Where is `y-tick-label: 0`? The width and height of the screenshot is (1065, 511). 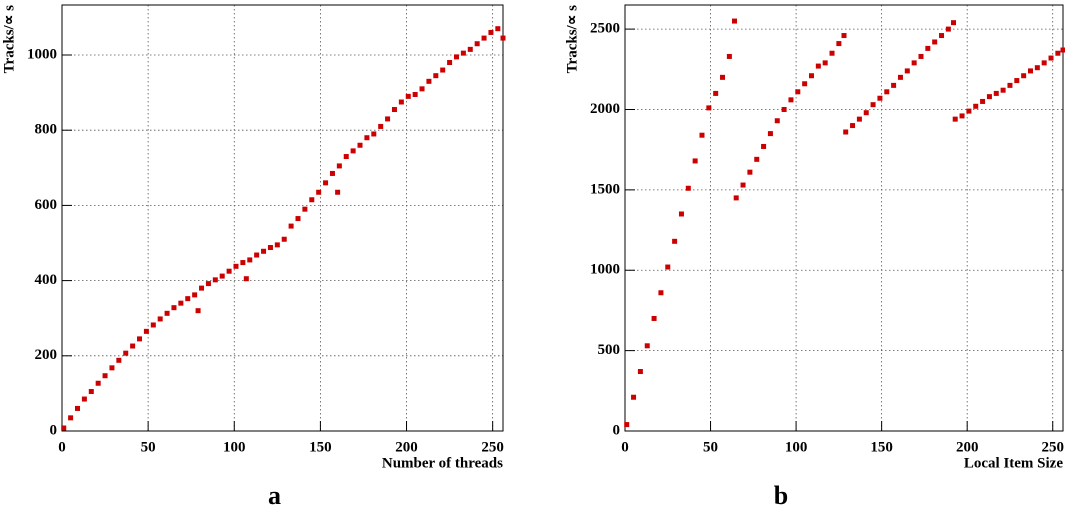 y-tick-label: 0 is located at coordinates (617, 430).